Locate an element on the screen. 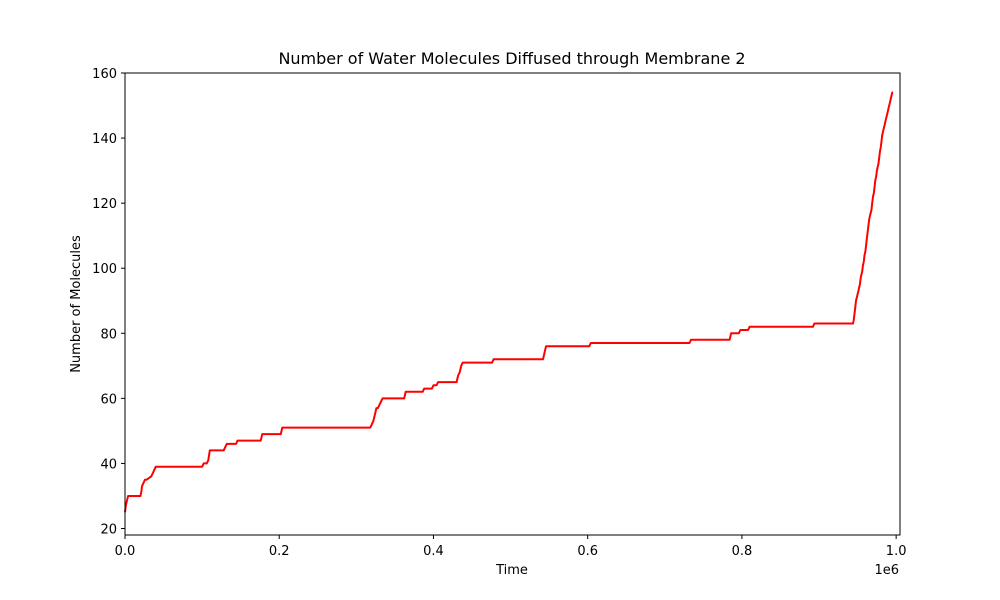  x-axis-offset-text: 1e6 is located at coordinates (886, 570).